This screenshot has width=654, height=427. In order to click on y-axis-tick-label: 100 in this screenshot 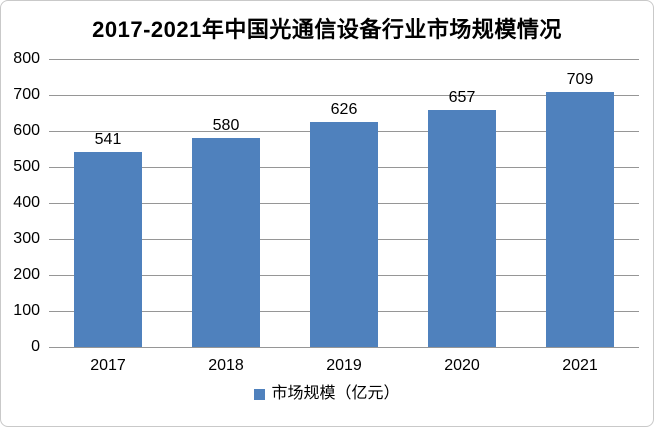, I will do `click(26, 310)`.